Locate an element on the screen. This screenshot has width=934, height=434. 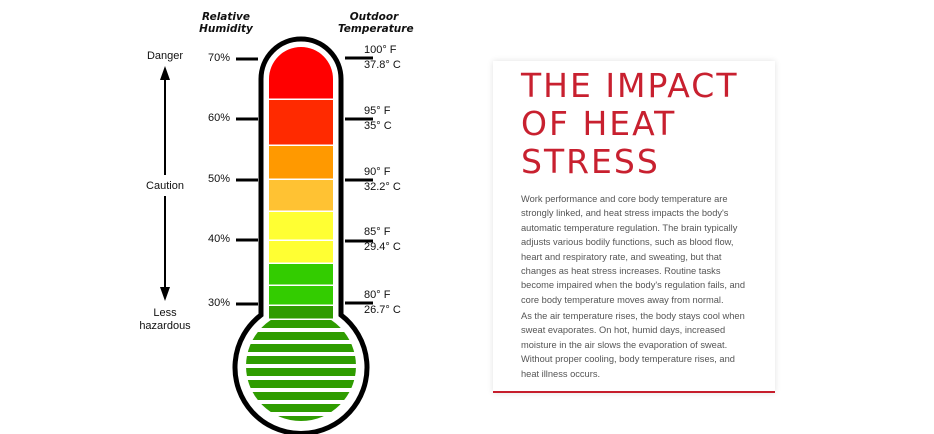
scale-danger-label: Danger is located at coordinates (165, 56).